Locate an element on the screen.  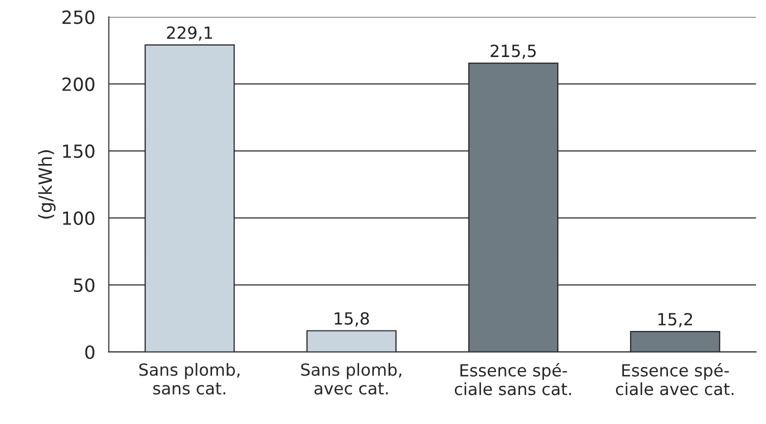
y-tick-label: 150 is located at coordinates (78, 151).